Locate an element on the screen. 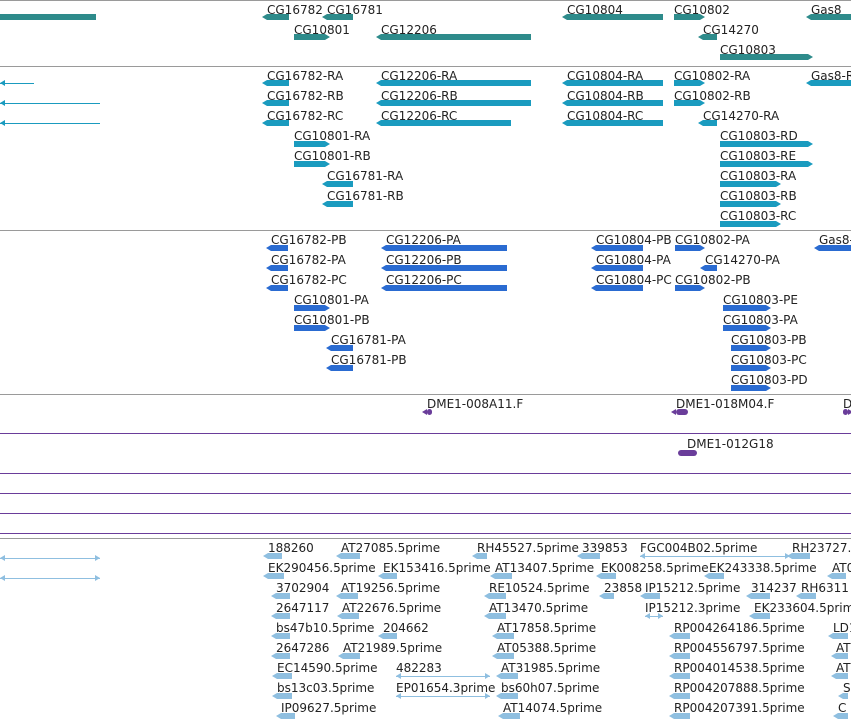 This screenshot has width=851, height=722. feature-label: 2647286 is located at coordinates (303, 648).